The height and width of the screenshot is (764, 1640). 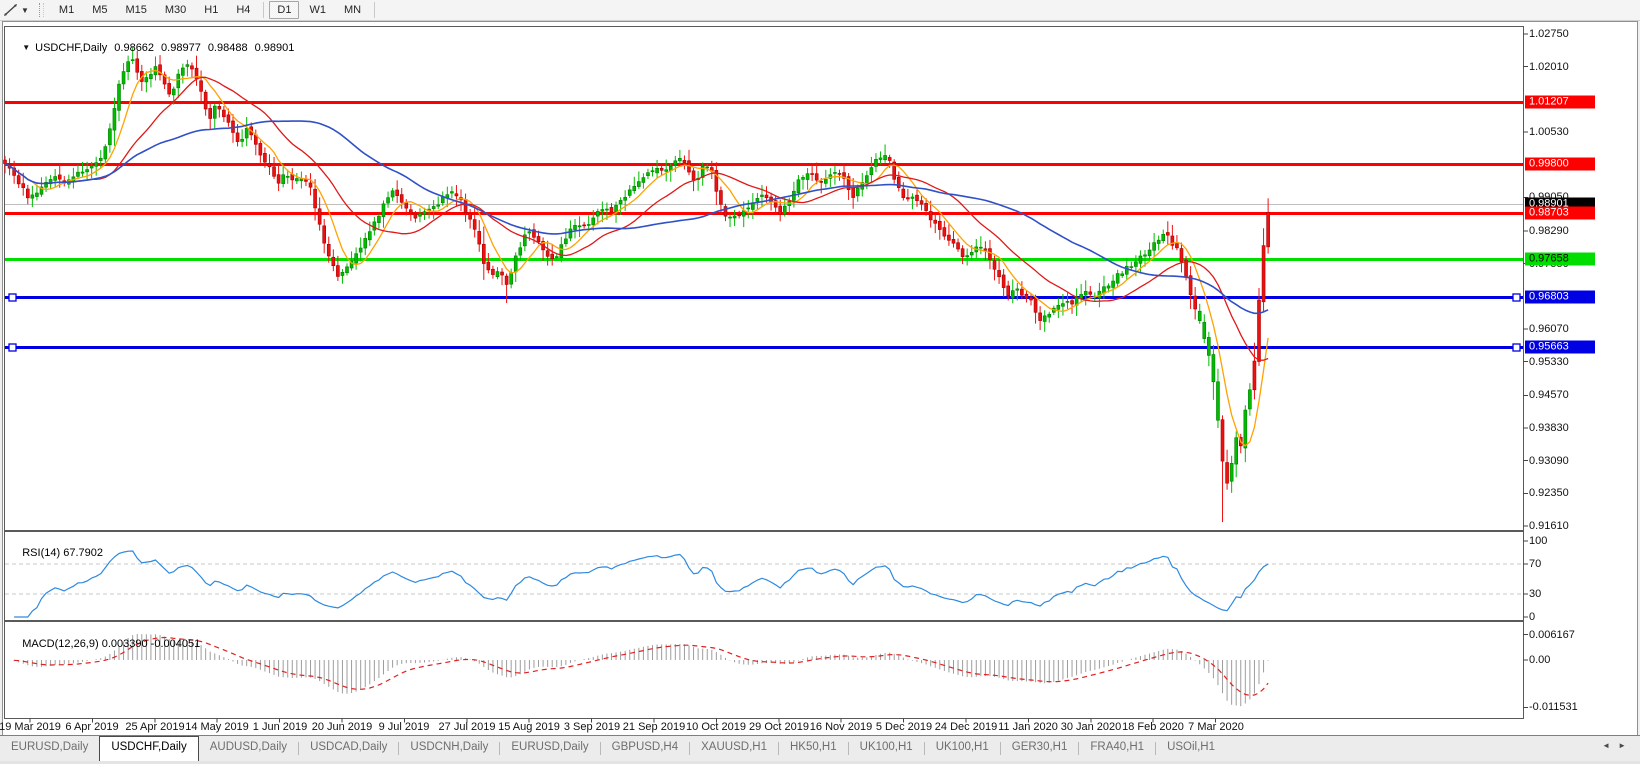 What do you see at coordinates (352, 10) in the screenshot?
I see `tf-button-mn: MN` at bounding box center [352, 10].